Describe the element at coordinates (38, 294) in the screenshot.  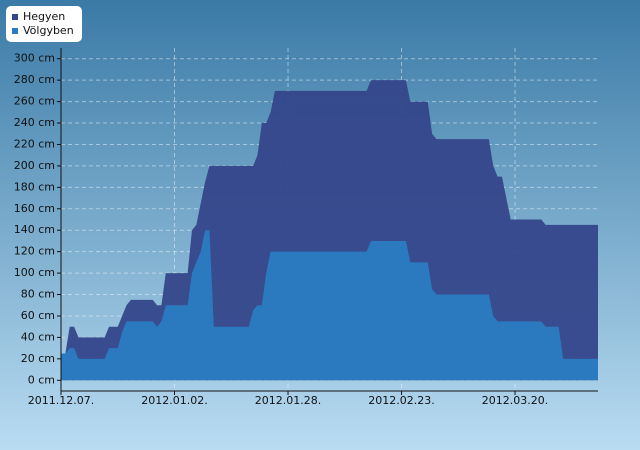
I see `y-tick-label: 80 cm` at that location.